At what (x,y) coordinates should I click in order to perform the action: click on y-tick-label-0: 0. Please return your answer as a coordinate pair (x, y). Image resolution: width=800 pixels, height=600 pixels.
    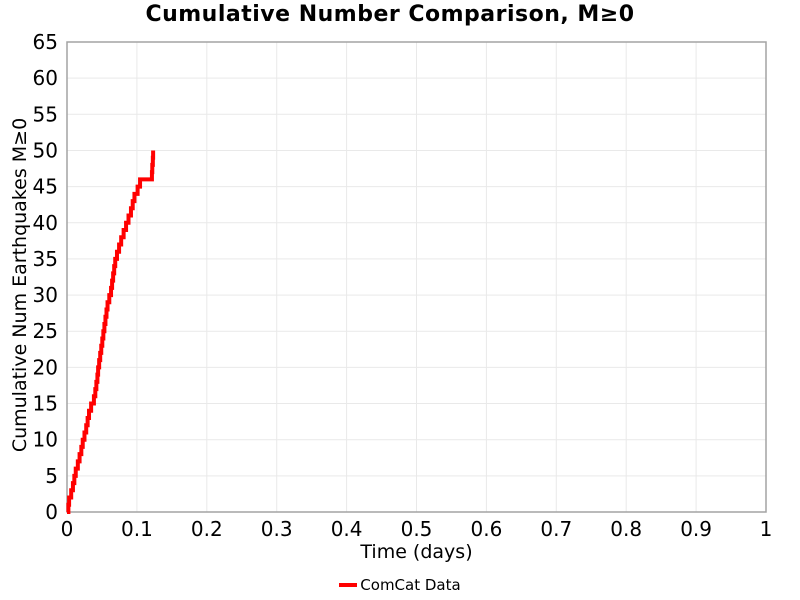
    Looking at the image, I should click on (51, 512).